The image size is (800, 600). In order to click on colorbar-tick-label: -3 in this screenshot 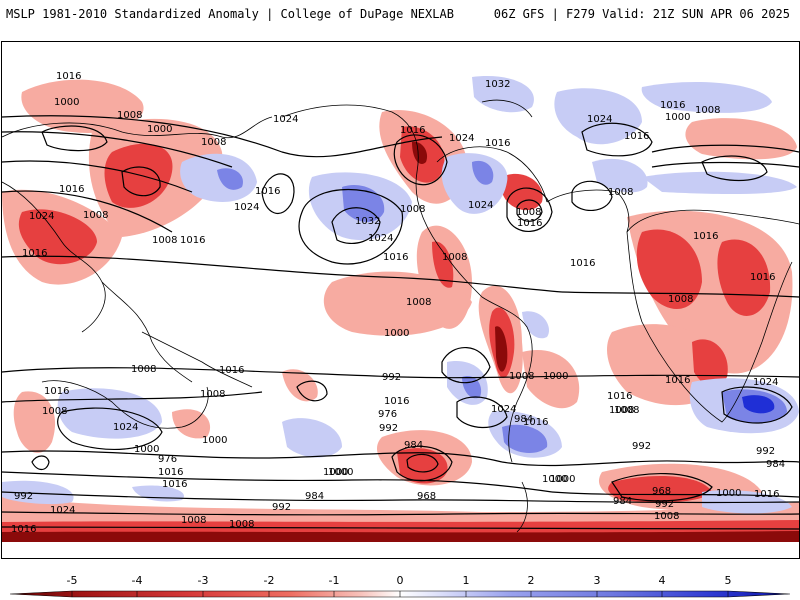, I will do `click(203, 580)`.